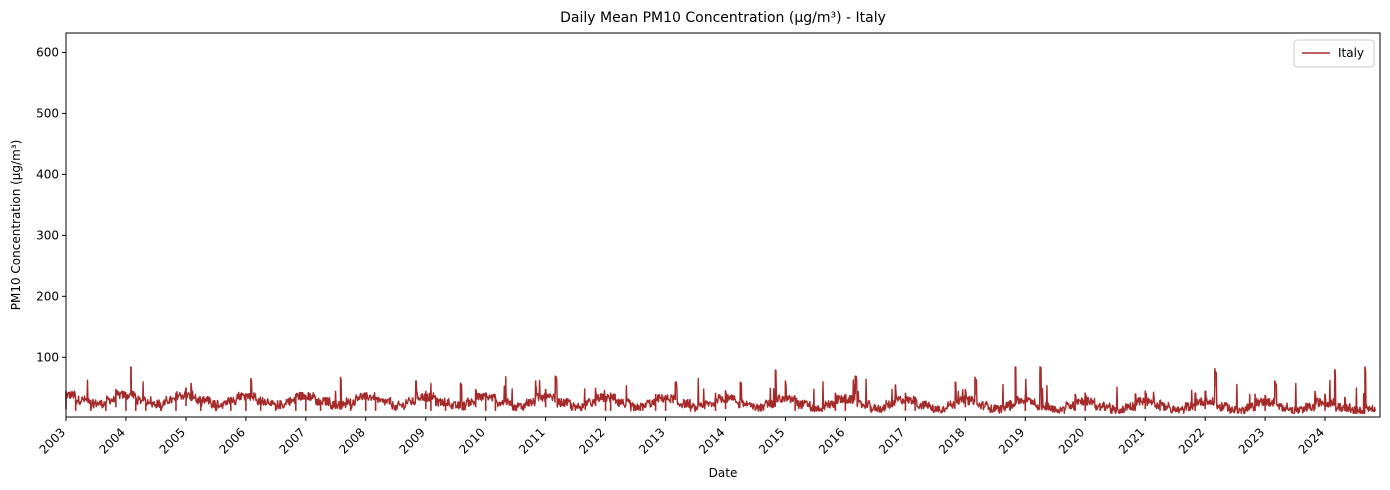 This screenshot has height=490, width=1390. What do you see at coordinates (47, 235) in the screenshot?
I see `y-tick-label: 300` at bounding box center [47, 235].